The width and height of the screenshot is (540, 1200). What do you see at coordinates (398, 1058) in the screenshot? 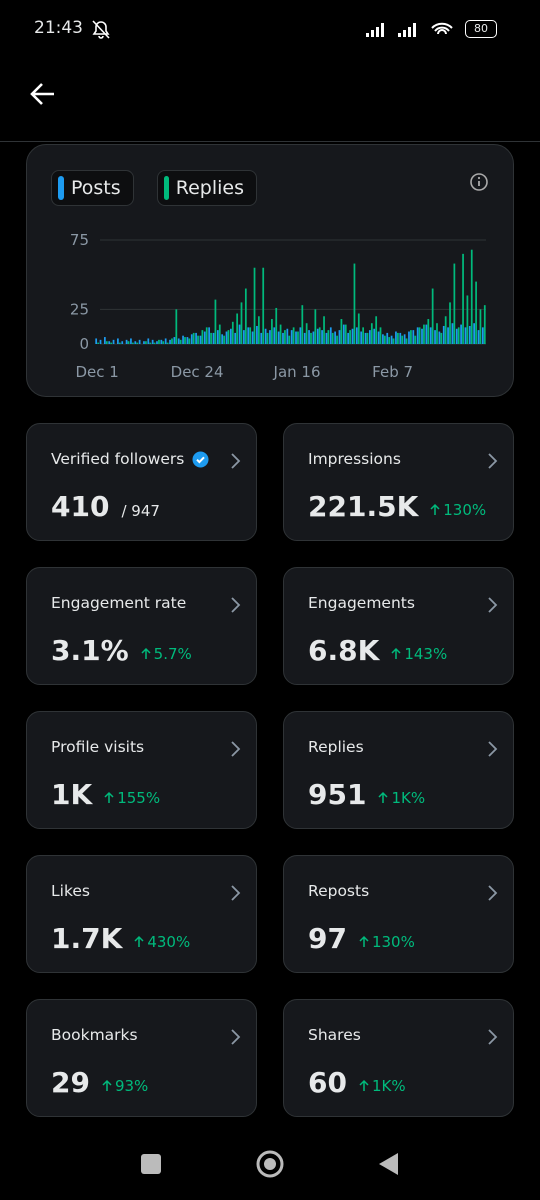
I see `stat-card: Shares 60 1K%` at bounding box center [398, 1058].